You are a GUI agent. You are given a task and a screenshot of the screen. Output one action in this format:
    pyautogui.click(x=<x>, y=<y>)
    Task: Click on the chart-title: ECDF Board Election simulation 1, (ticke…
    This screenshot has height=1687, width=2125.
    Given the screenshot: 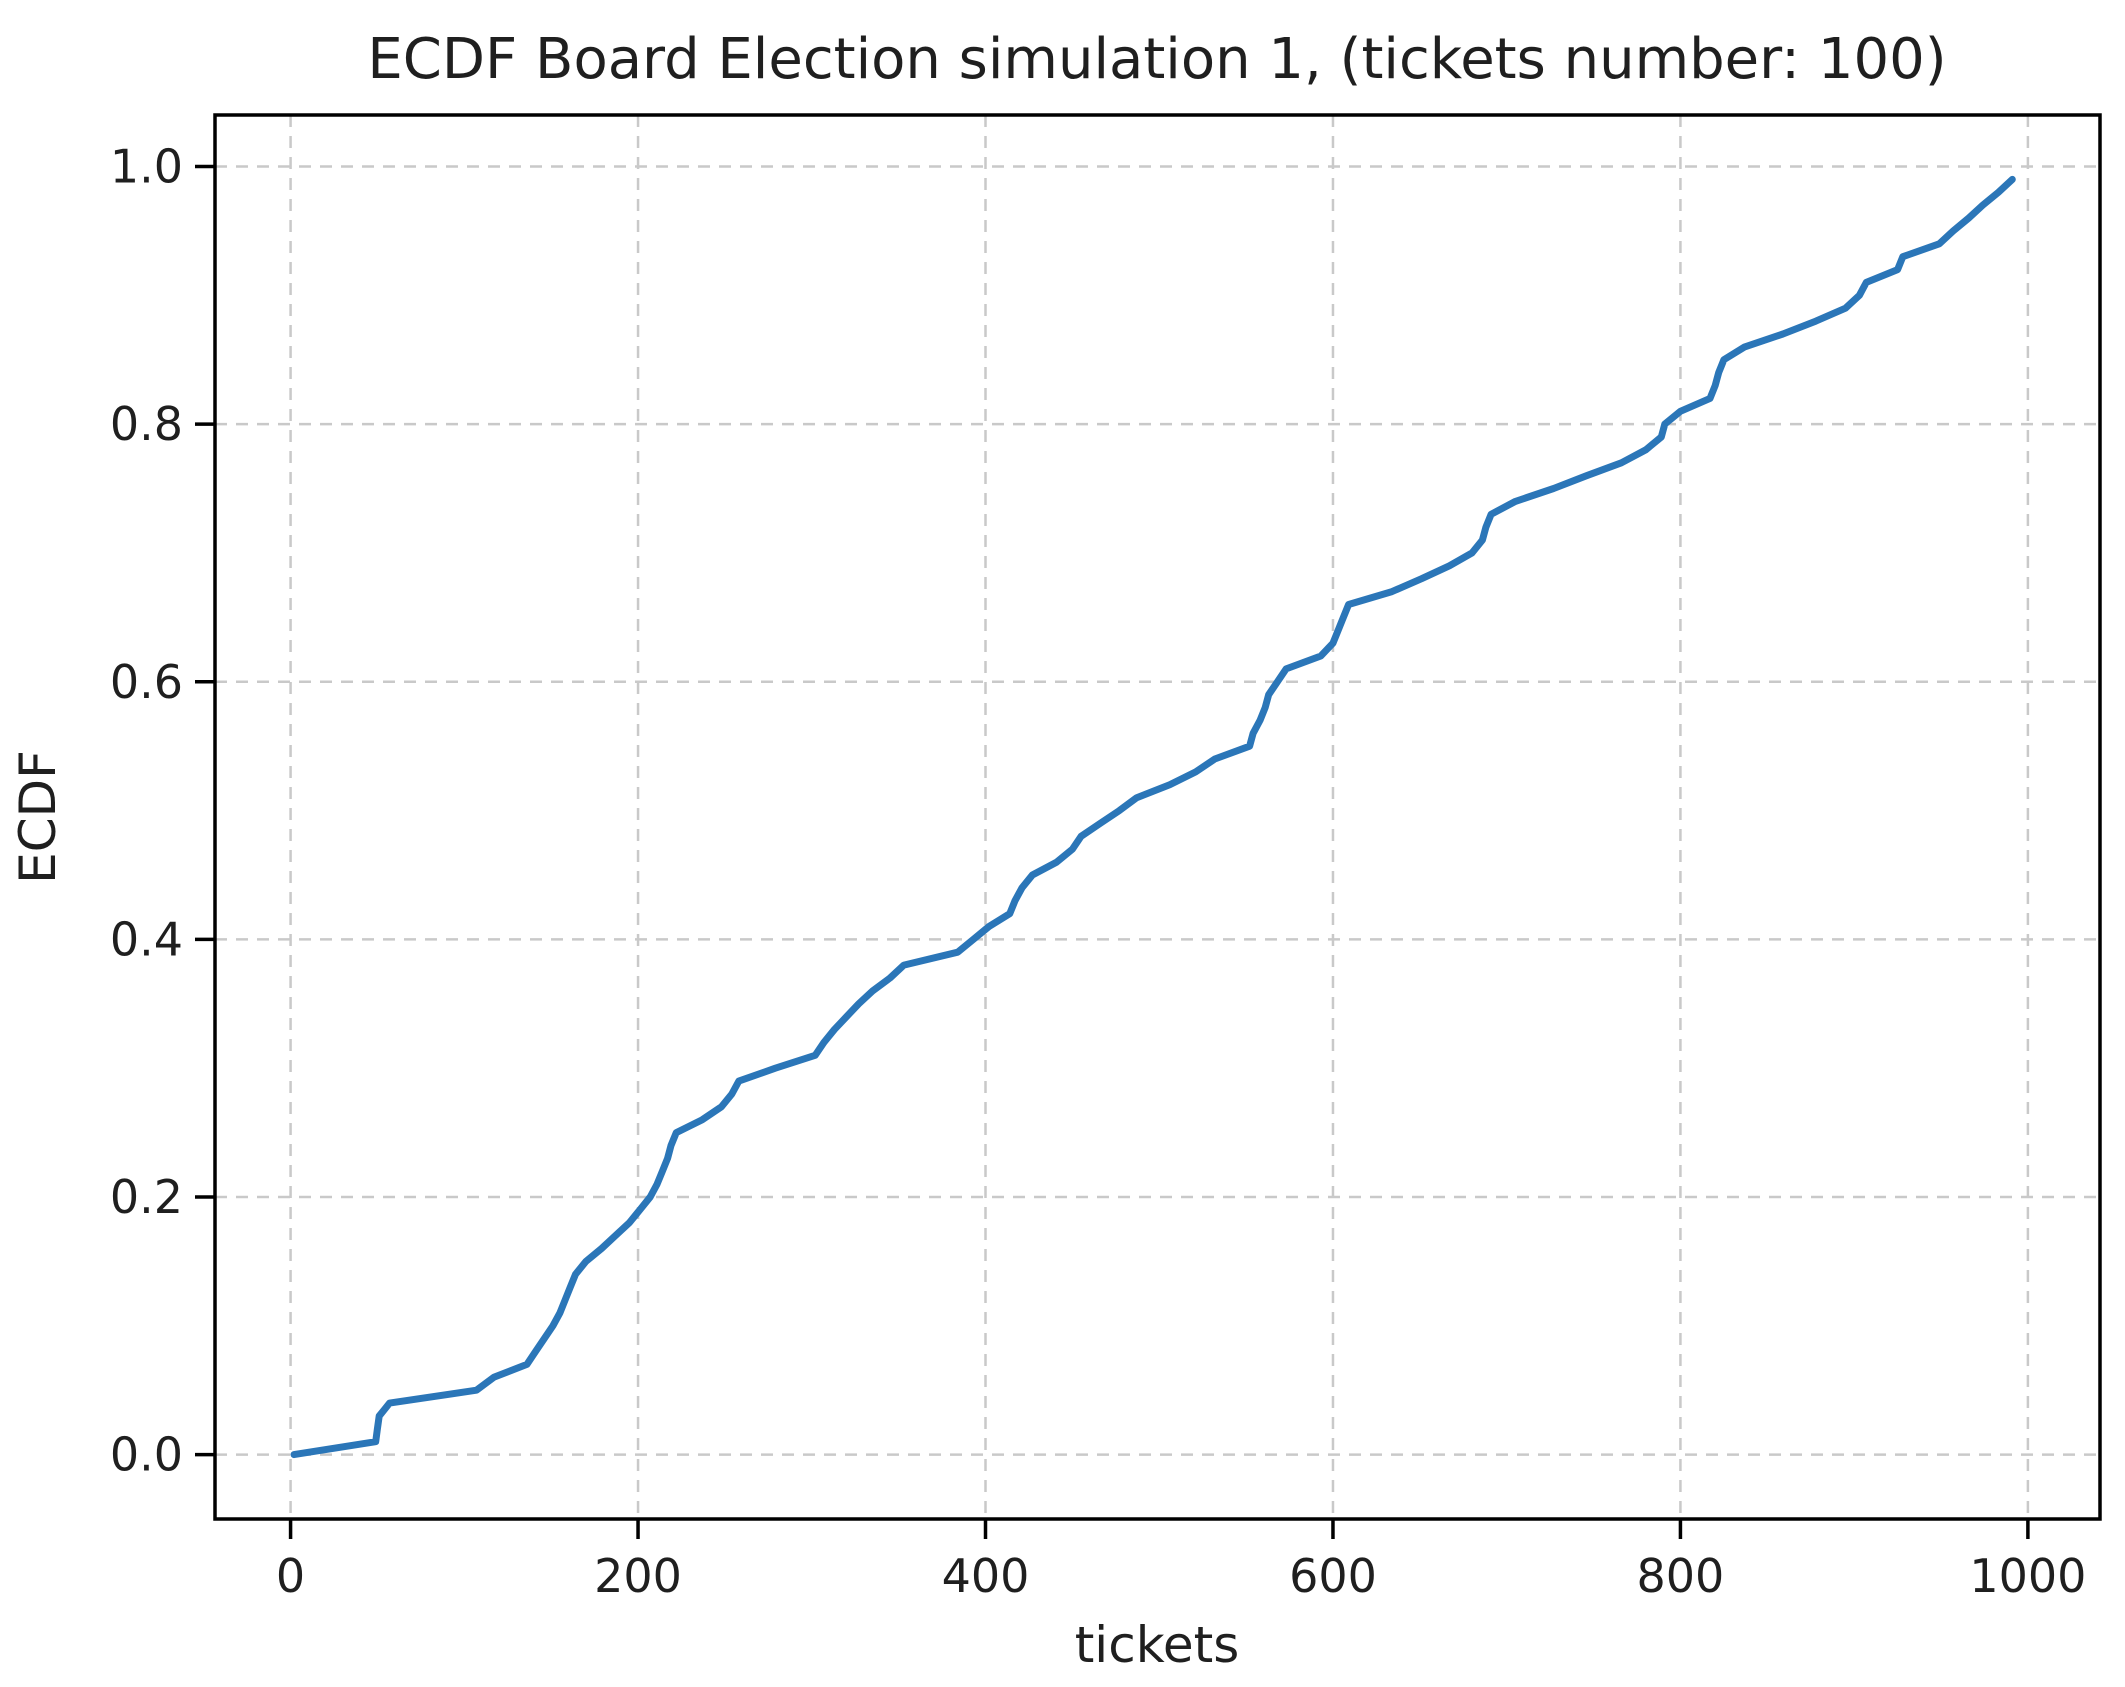 What is the action you would take?
    pyautogui.click(x=1156, y=59)
    